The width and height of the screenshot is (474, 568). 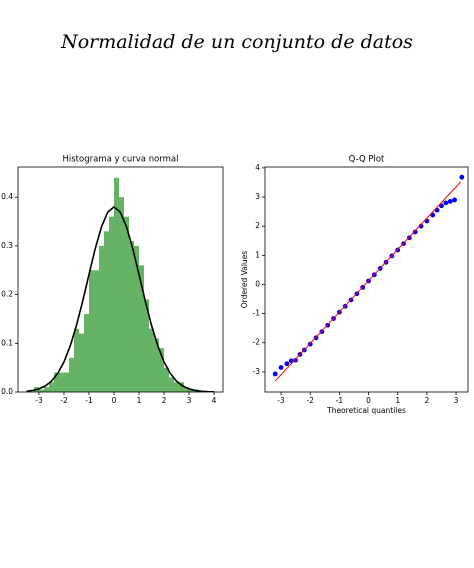 What do you see at coordinates (7, 196) in the screenshot?
I see `y-tick-label: 0.4` at bounding box center [7, 196].